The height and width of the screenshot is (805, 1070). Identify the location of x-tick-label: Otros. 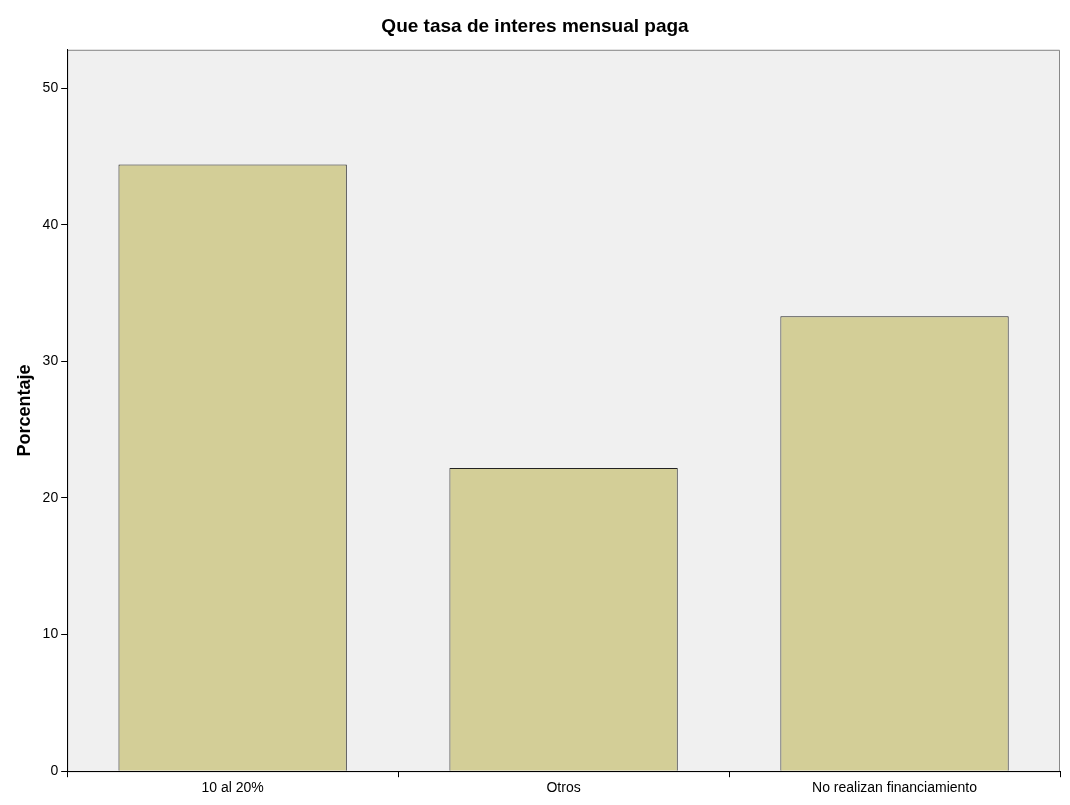
(563, 787).